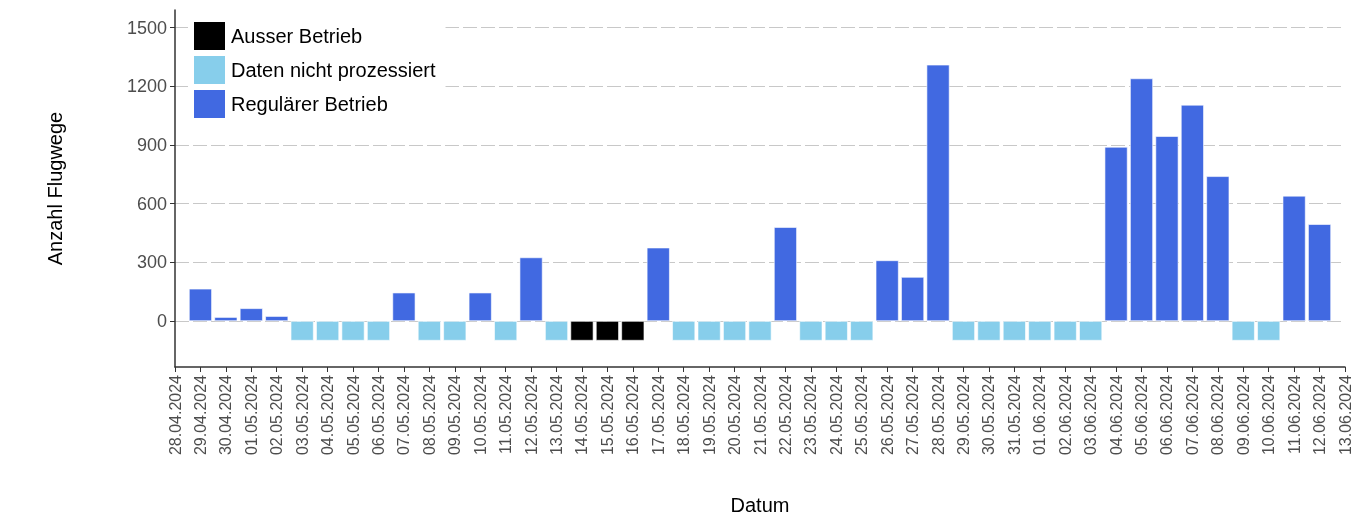 The width and height of the screenshot is (1363, 528). Describe the element at coordinates (151, 144) in the screenshot. I see `y-tick-label: 900` at that location.